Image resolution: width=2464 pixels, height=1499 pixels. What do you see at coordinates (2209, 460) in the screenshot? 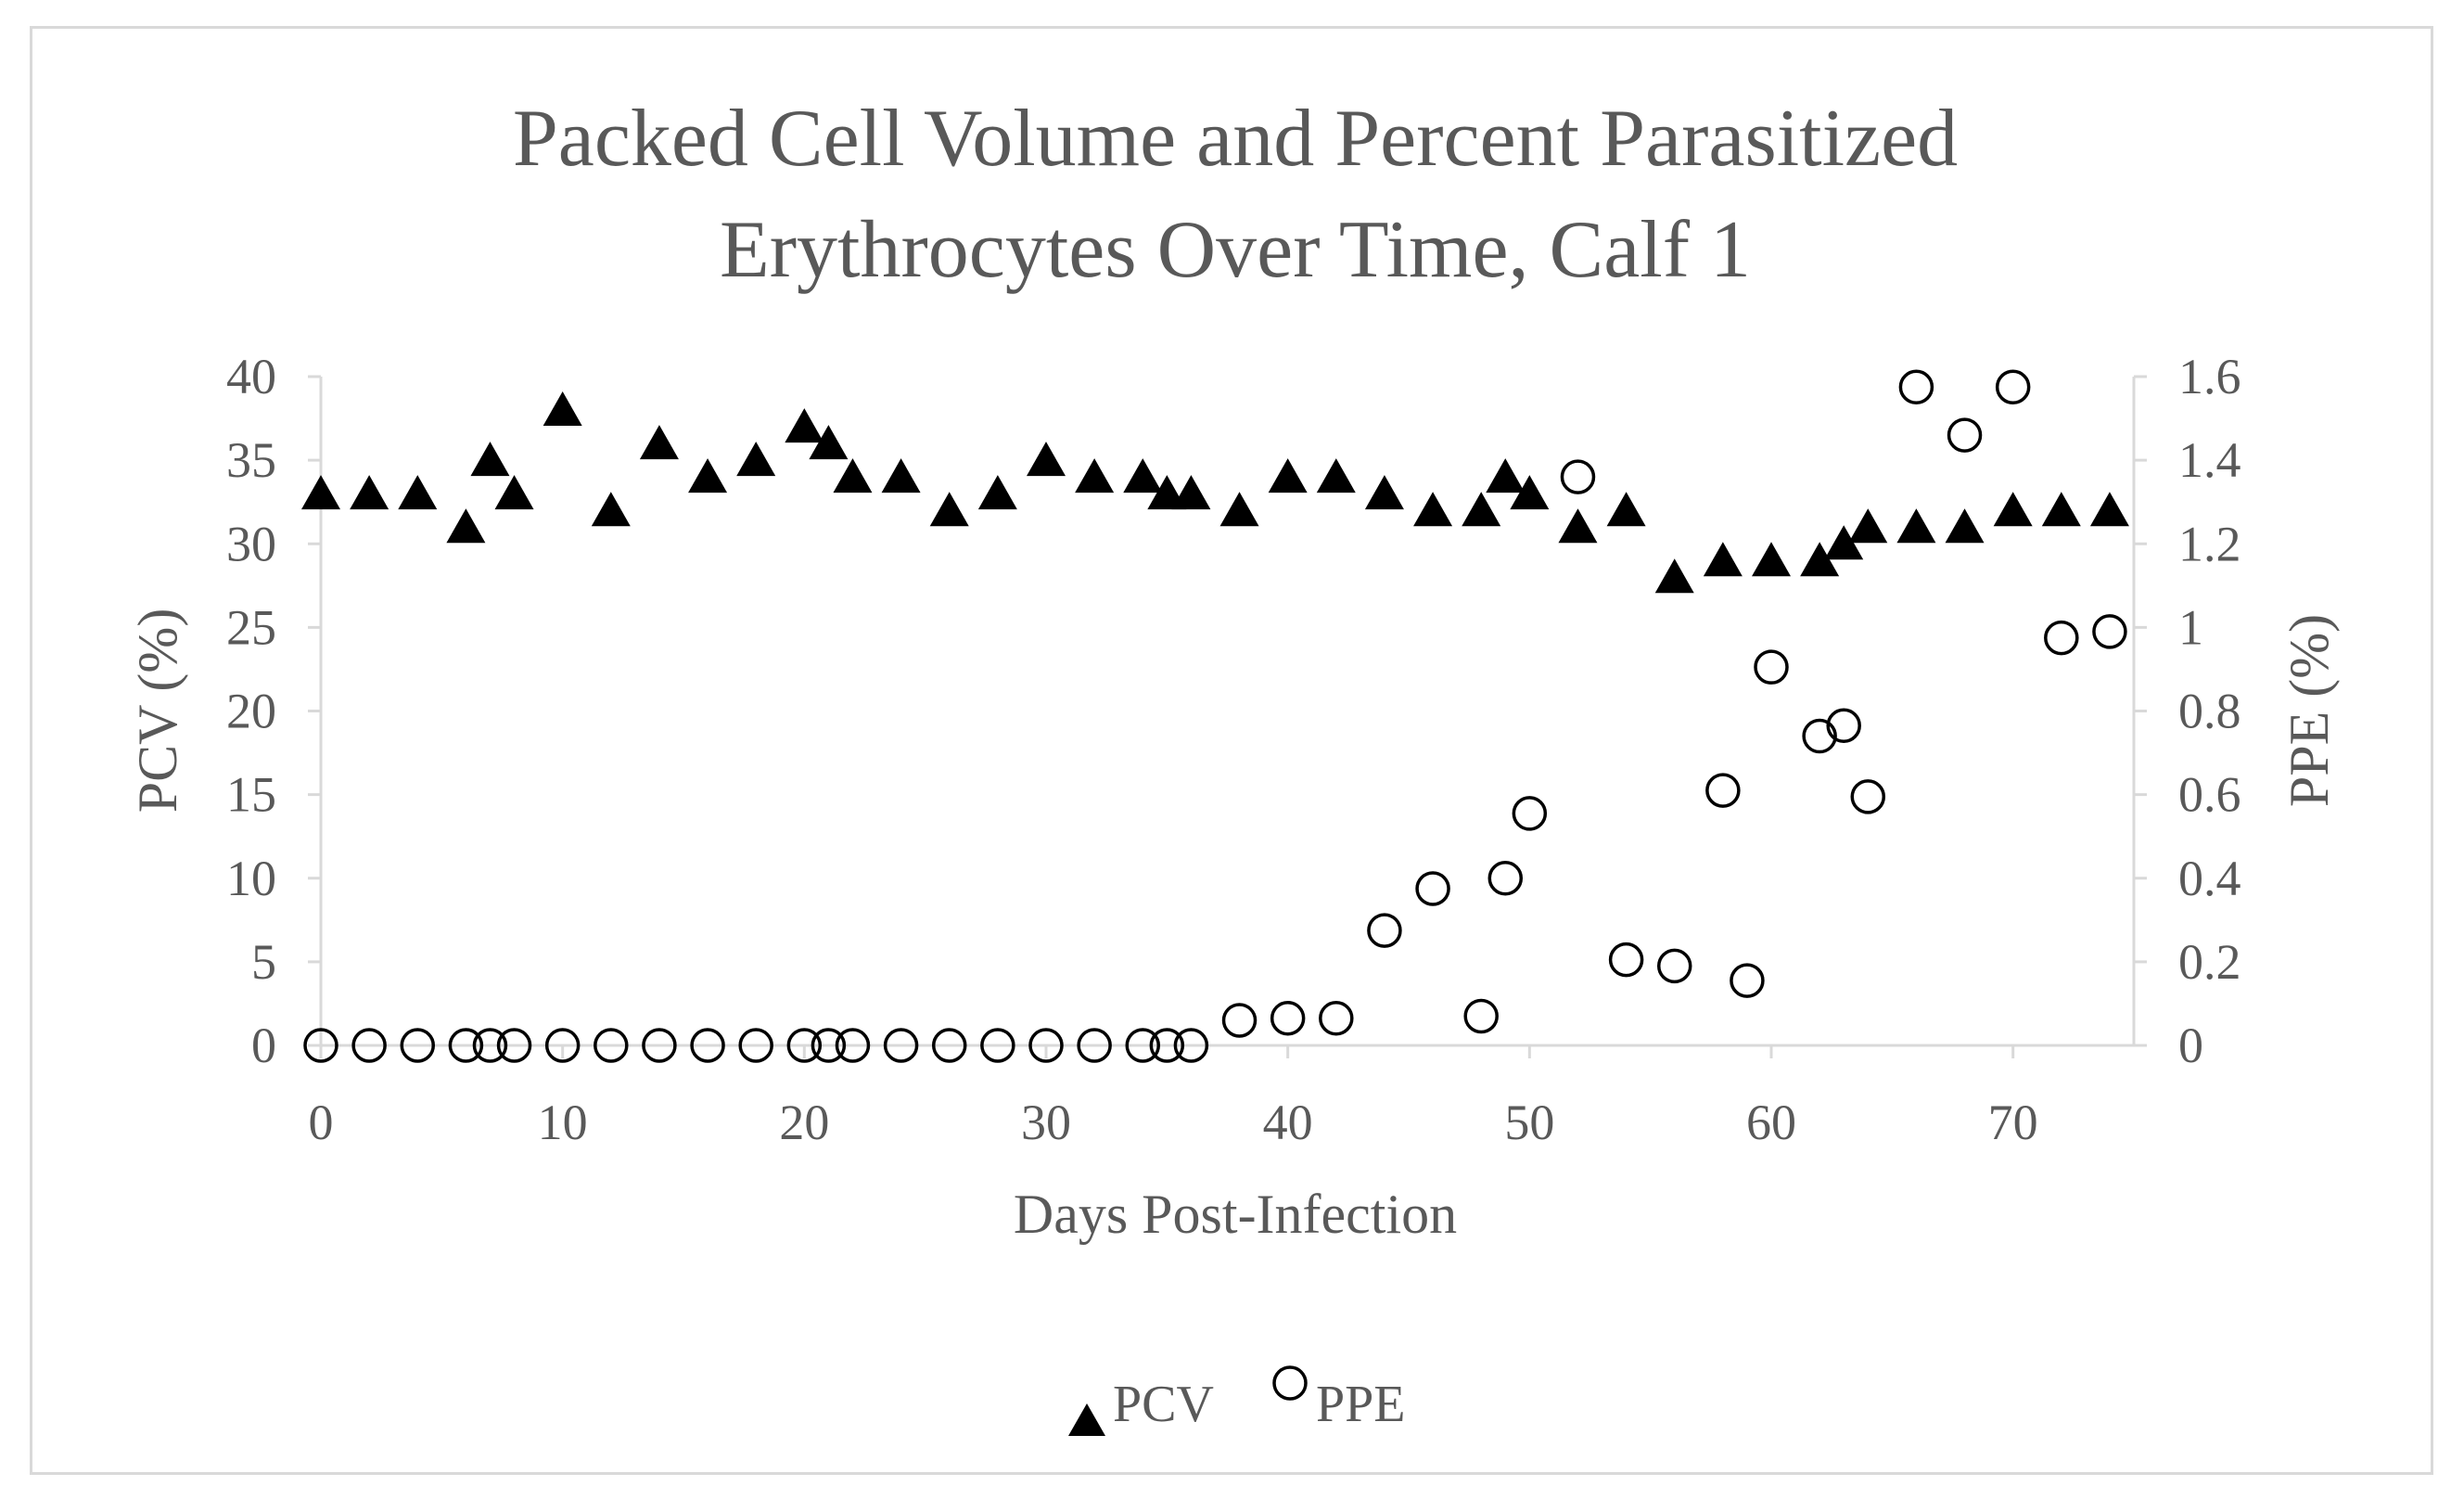
I see `y2-tick-label: 1.4` at bounding box center [2209, 460].